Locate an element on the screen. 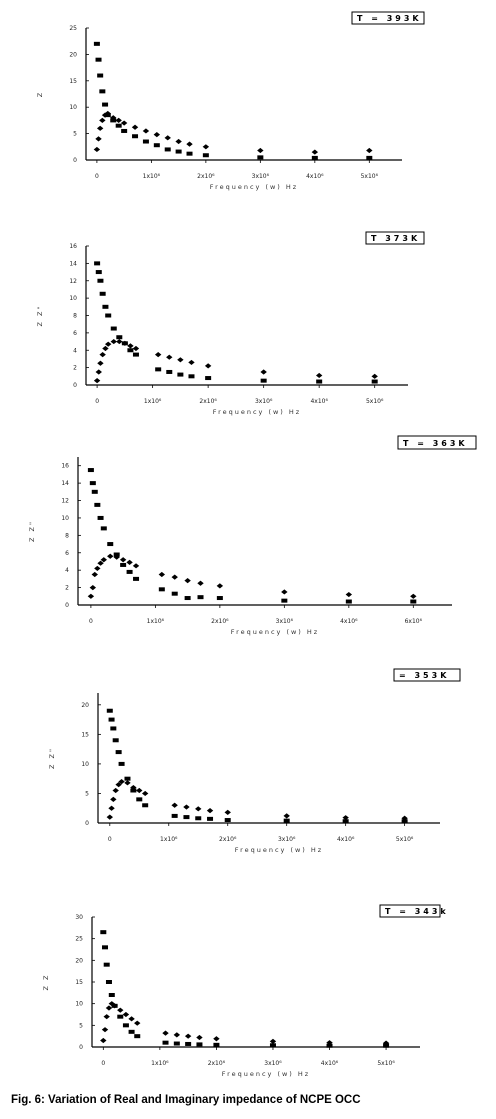  y-tick-label: 5 is located at coordinates (87, 793).